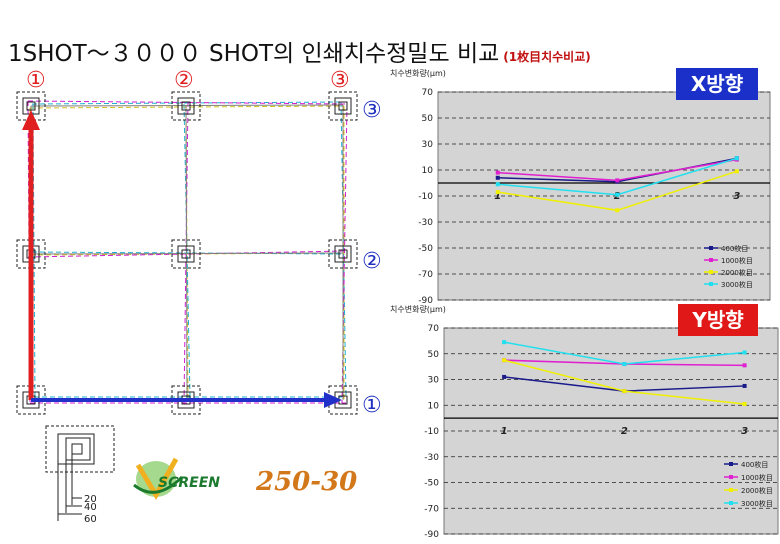  I want to click on title-main: 1SHOT～３０００ SHOT의 인쇄치수정밀도 비교, so click(254, 54).